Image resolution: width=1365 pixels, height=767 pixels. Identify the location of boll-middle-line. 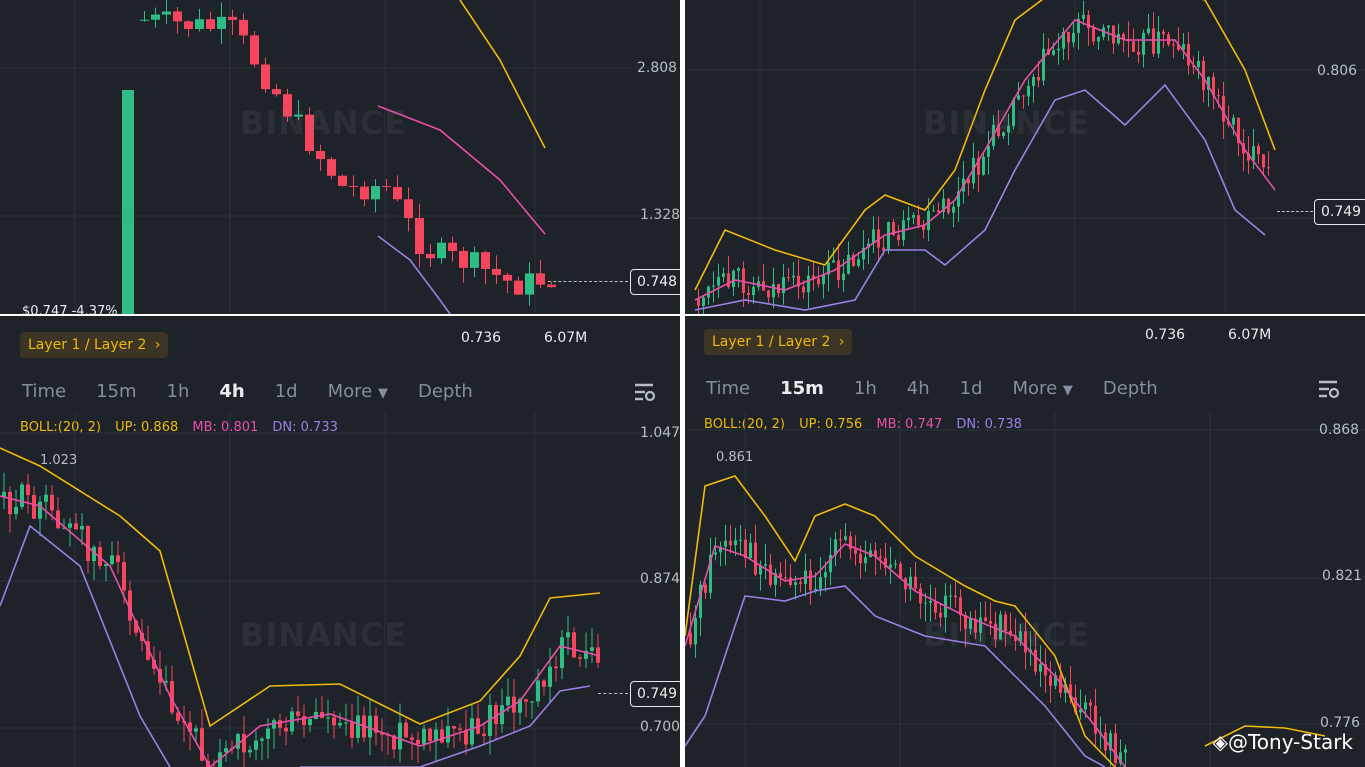
(461, 170).